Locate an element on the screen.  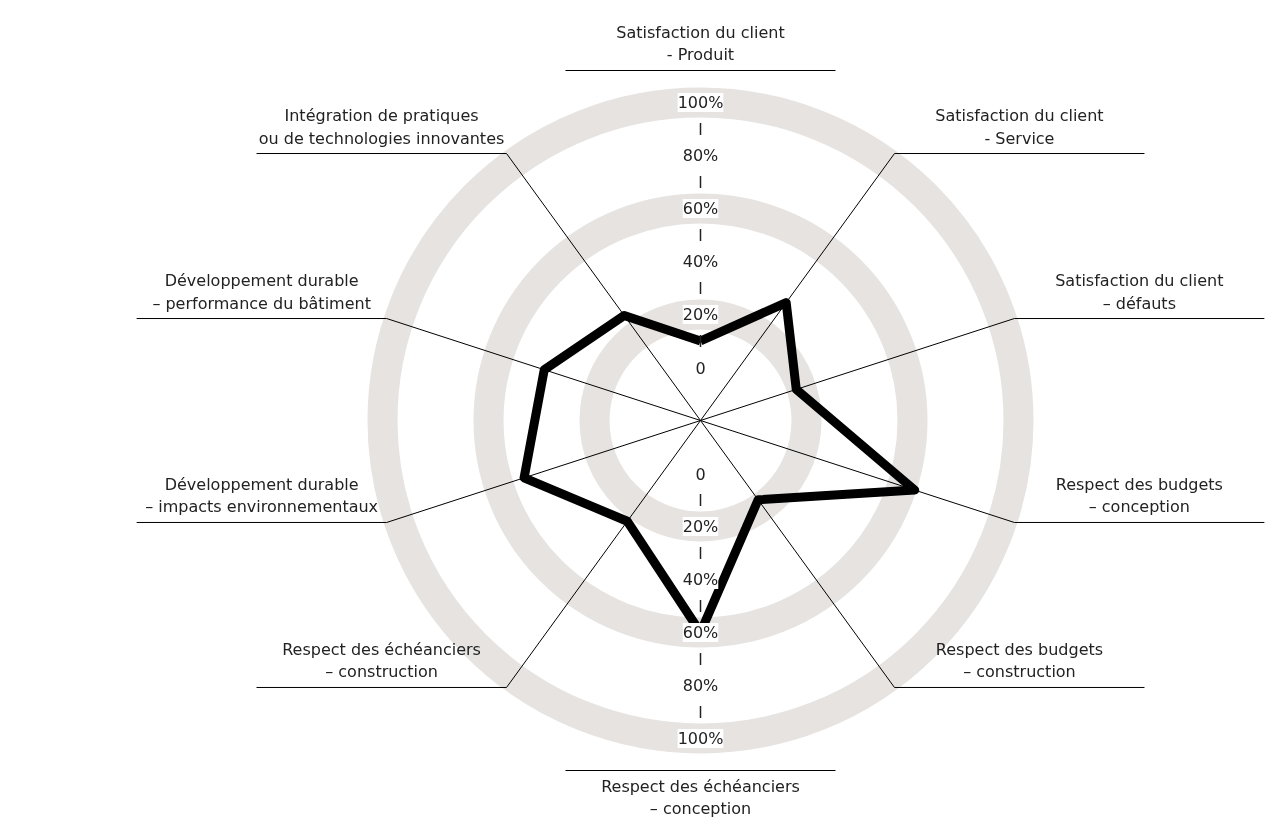
spoke-label: Satisfaction du client - Produit is located at coordinates (700, 43).